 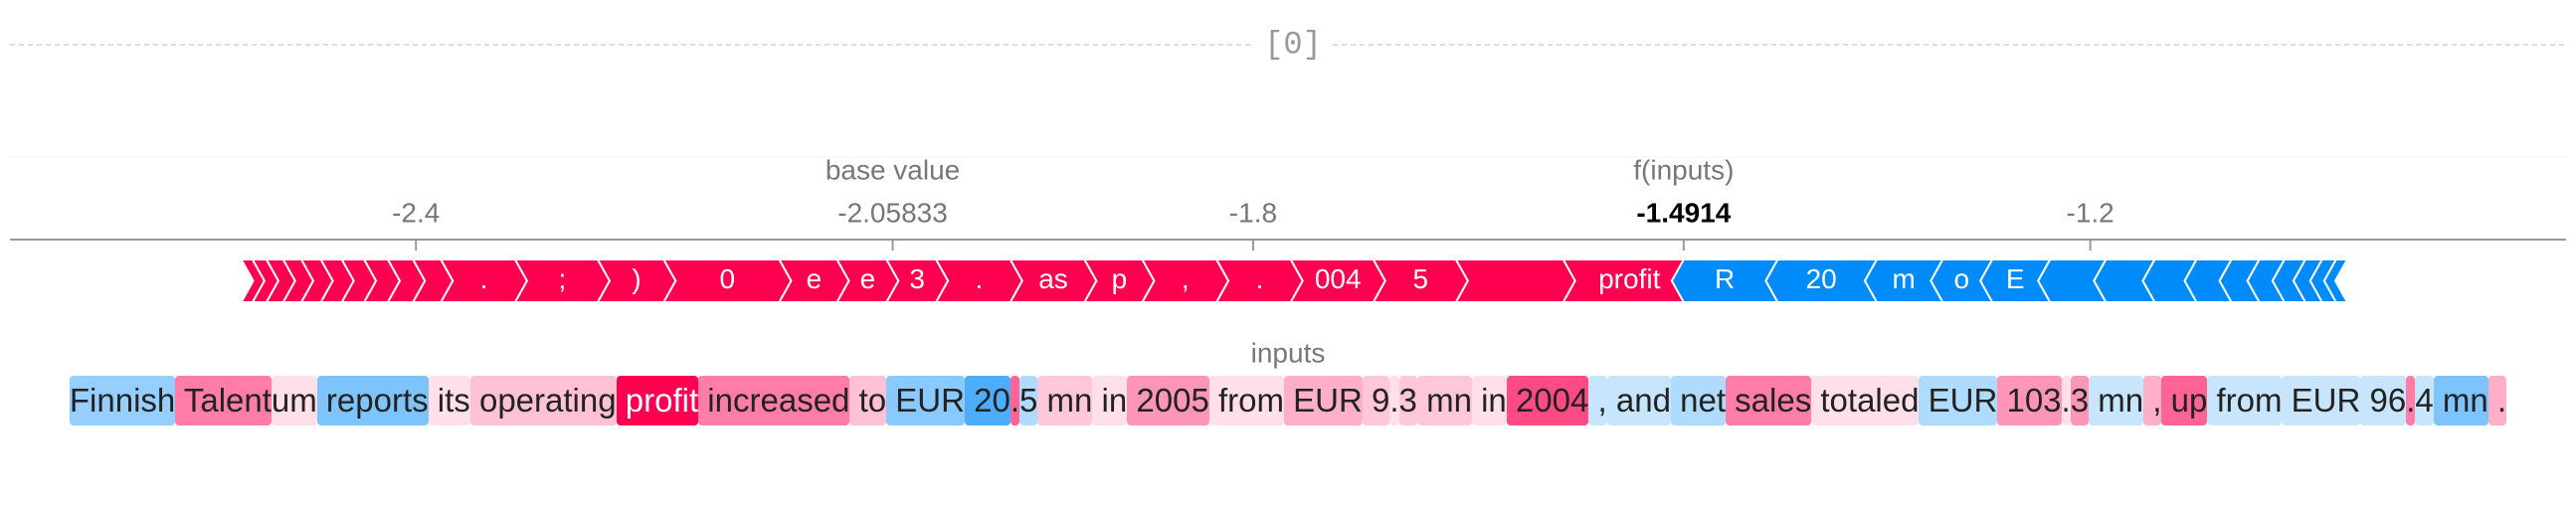 I want to click on segment-label: o, so click(x=1961, y=278).